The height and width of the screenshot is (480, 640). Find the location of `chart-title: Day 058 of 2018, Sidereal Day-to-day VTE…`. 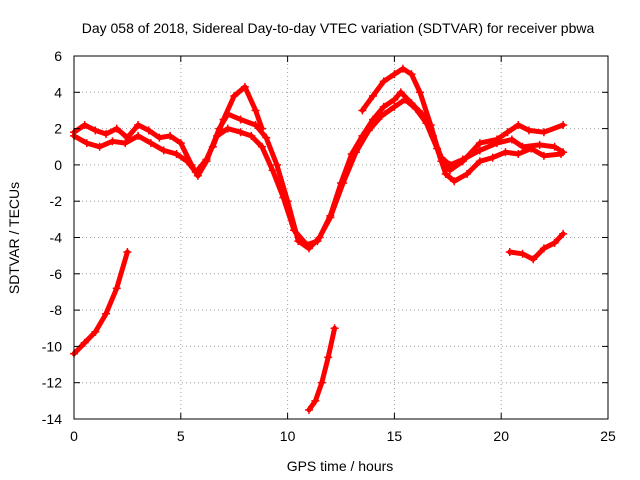

chart-title: Day 058 of 2018, Sidereal Day-to-day VTE… is located at coordinates (338, 28).